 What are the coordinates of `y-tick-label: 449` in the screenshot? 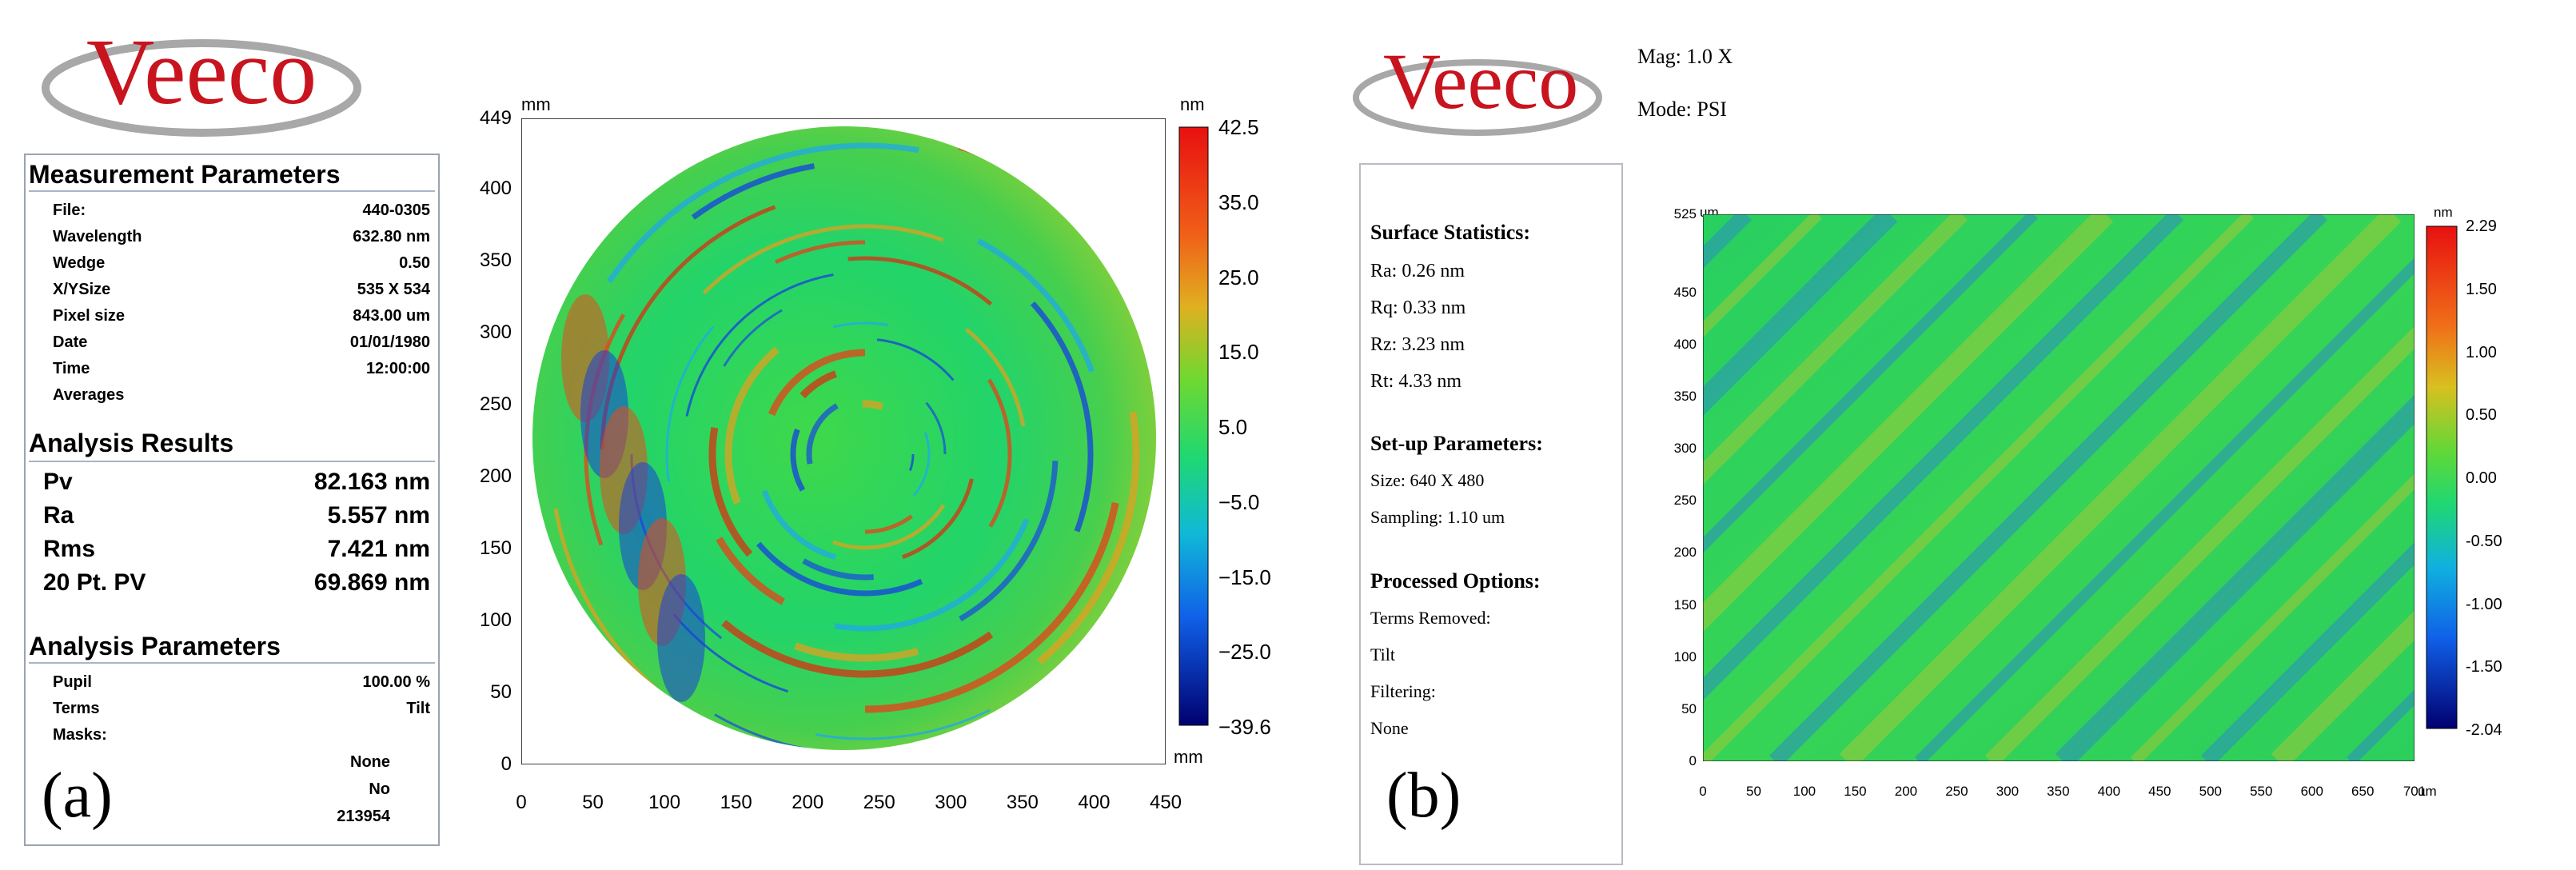 It's located at (496, 118).